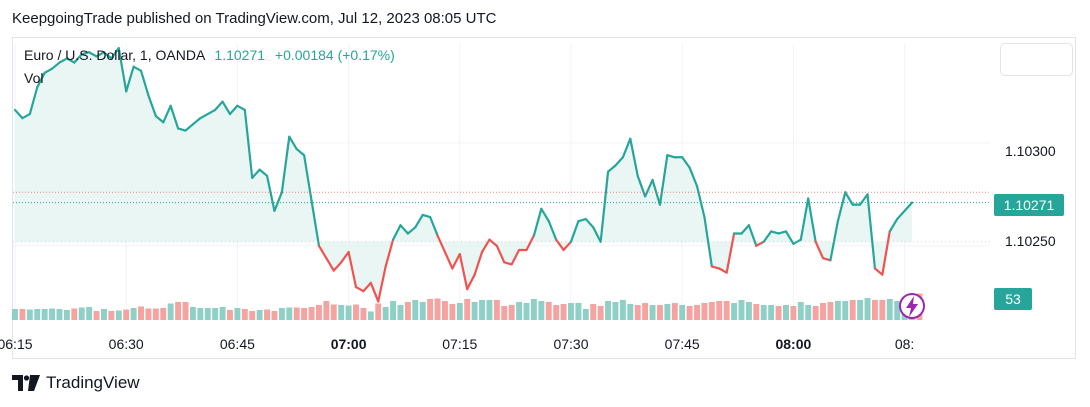 This screenshot has width=1090, height=407. I want to click on price-scale-box, so click(1036, 59).